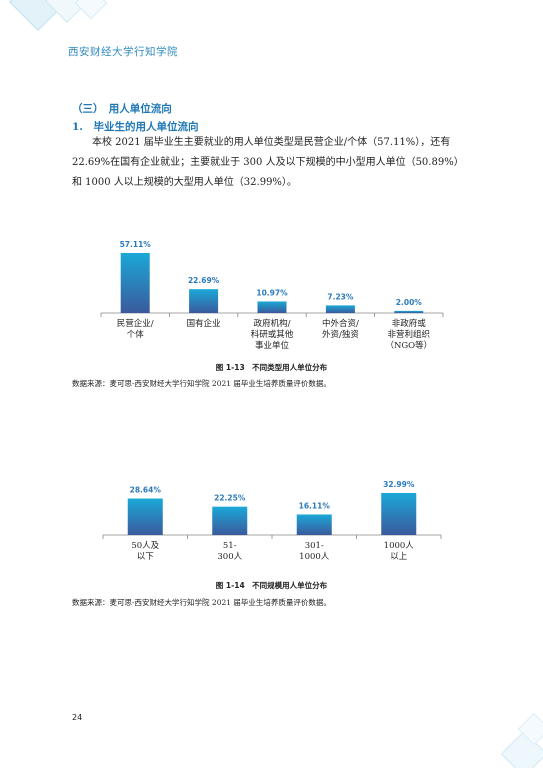  Describe the element at coordinates (340, 334) in the screenshot. I see `category-label: 外资/独资` at that location.